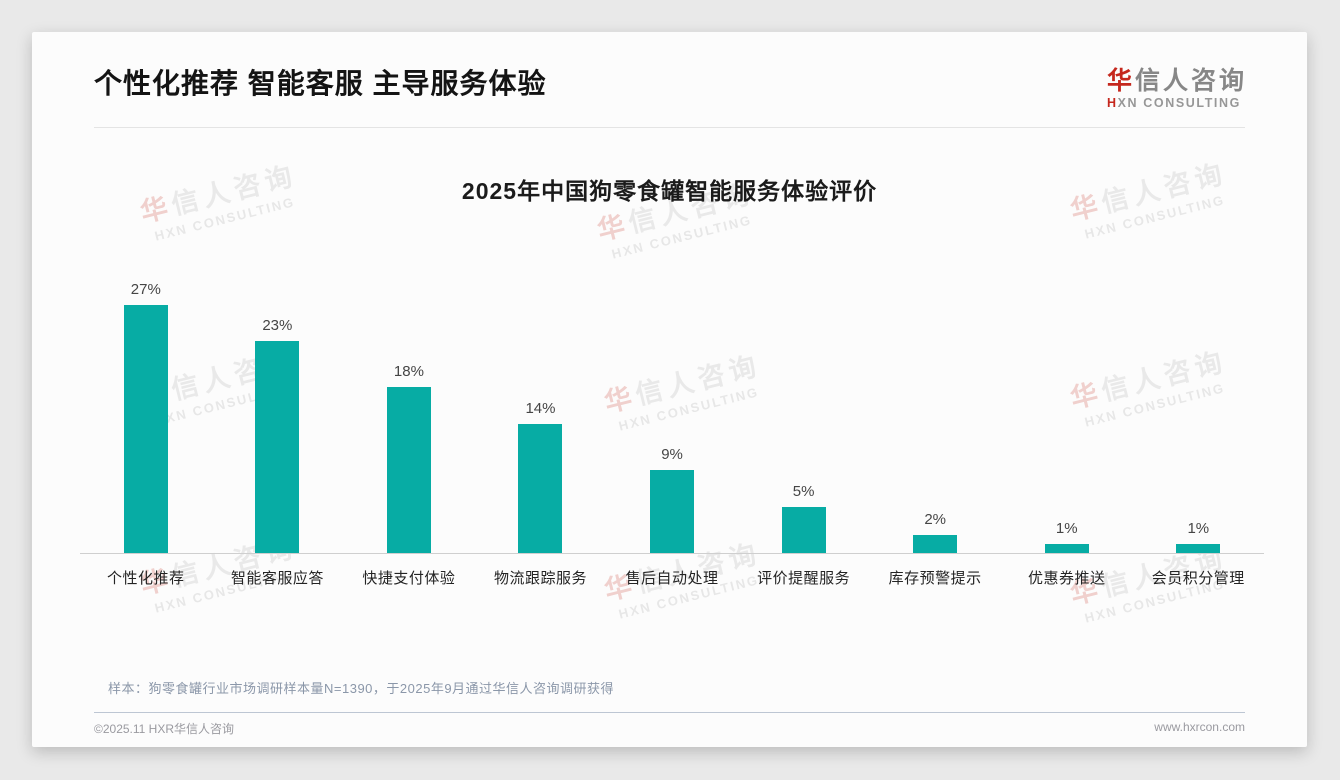 The height and width of the screenshot is (780, 1340). I want to click on x-axis-label: 智能客服应答, so click(277, 578).